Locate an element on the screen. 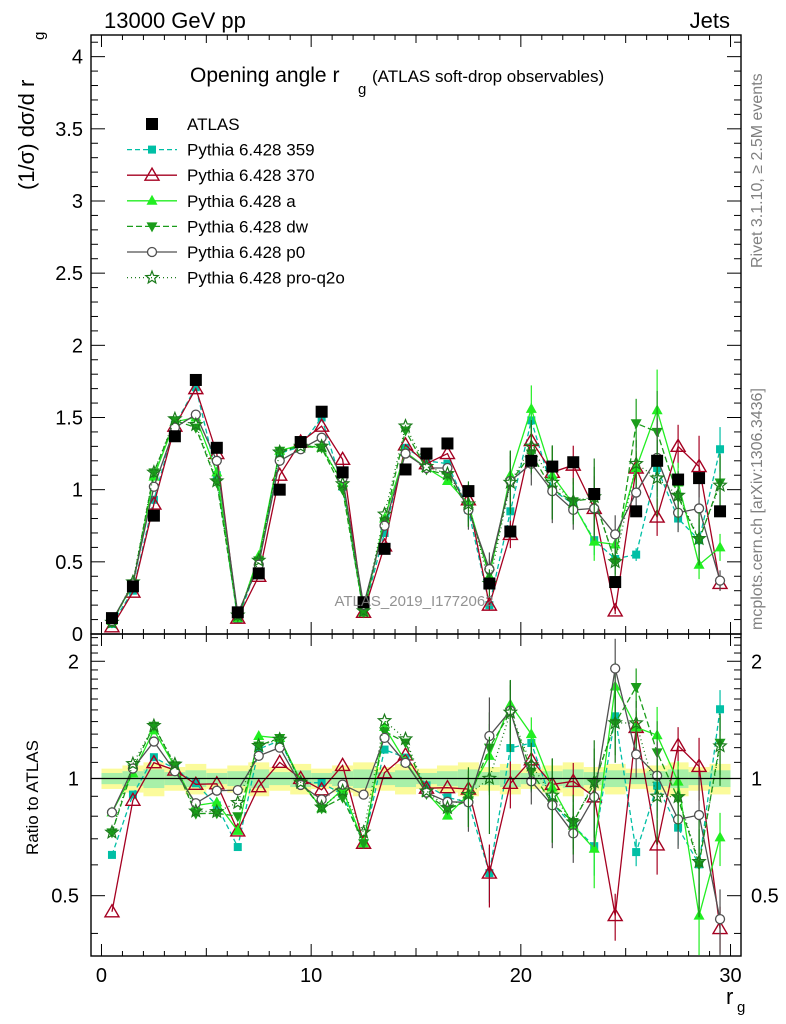  ratio-tick-label-right-1: 1 is located at coordinates (756, 779).